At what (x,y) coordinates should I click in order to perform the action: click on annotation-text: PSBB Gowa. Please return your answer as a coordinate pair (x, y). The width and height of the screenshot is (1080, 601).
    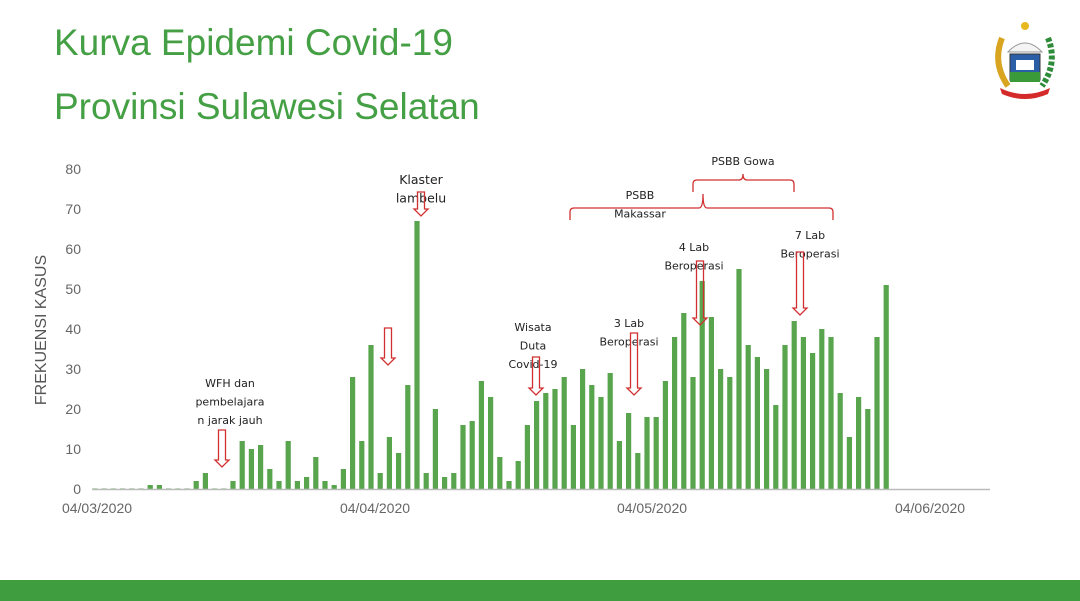
    Looking at the image, I should click on (742, 161).